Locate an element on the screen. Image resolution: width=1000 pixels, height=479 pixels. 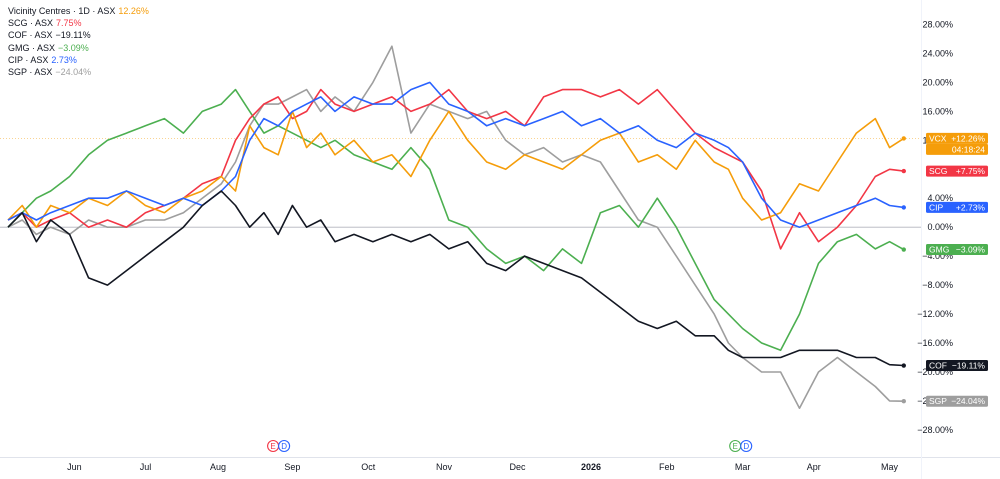
y-tick-label: −4.00% is located at coordinates (937, 256).